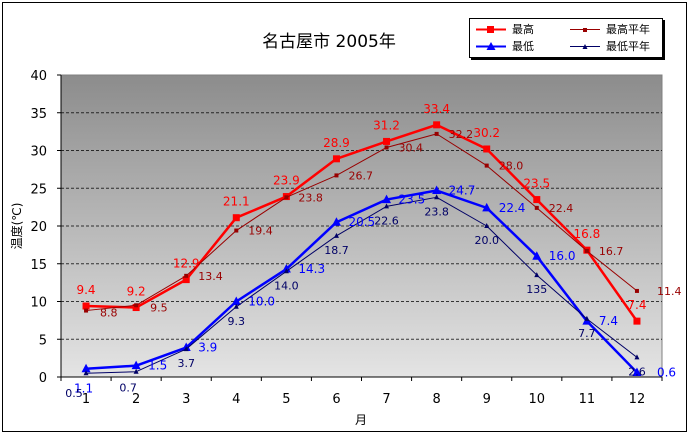 The width and height of the screenshot is (691, 436). Describe the element at coordinates (587, 234) in the screenshot. I see `data-label: 16.8` at that location.